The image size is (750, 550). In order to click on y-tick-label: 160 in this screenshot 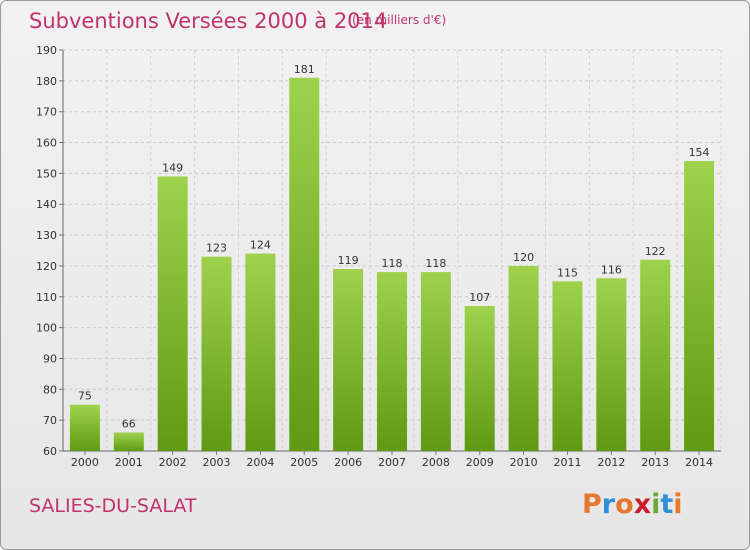, I will do `click(46, 143)`.